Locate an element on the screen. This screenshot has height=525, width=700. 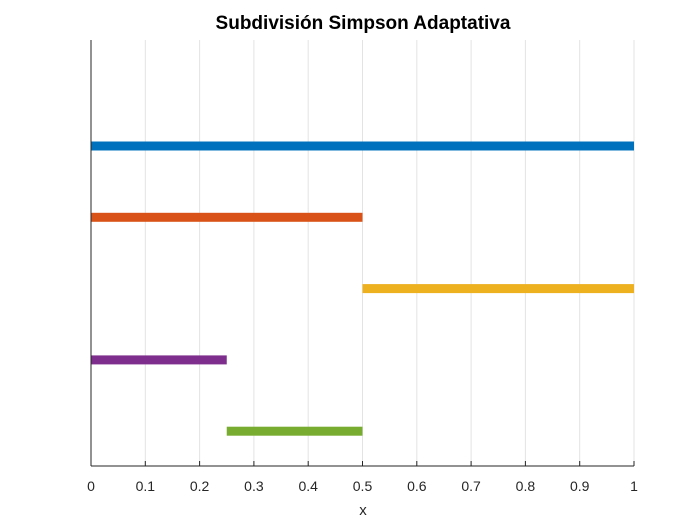
x-tick-label: 0.6 is located at coordinates (417, 486).